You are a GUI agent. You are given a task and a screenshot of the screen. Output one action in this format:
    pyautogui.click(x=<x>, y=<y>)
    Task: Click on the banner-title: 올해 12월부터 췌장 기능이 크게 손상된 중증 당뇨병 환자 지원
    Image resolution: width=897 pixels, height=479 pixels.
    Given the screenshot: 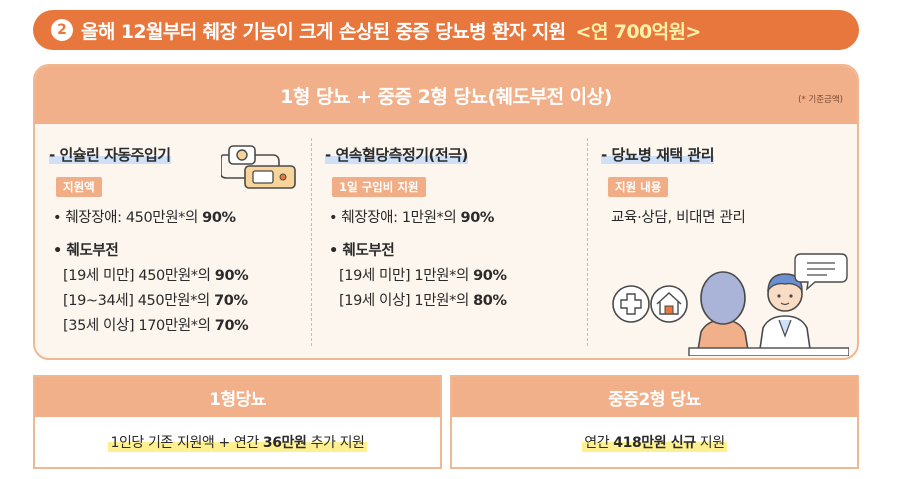 What is the action you would take?
    pyautogui.click(x=323, y=31)
    